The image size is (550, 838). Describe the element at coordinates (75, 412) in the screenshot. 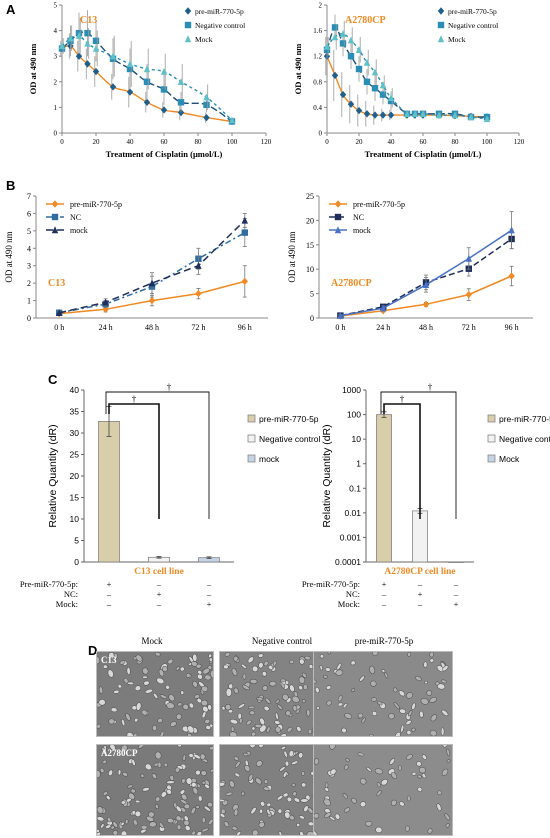

I see `c1-ytick-label: 35` at that location.